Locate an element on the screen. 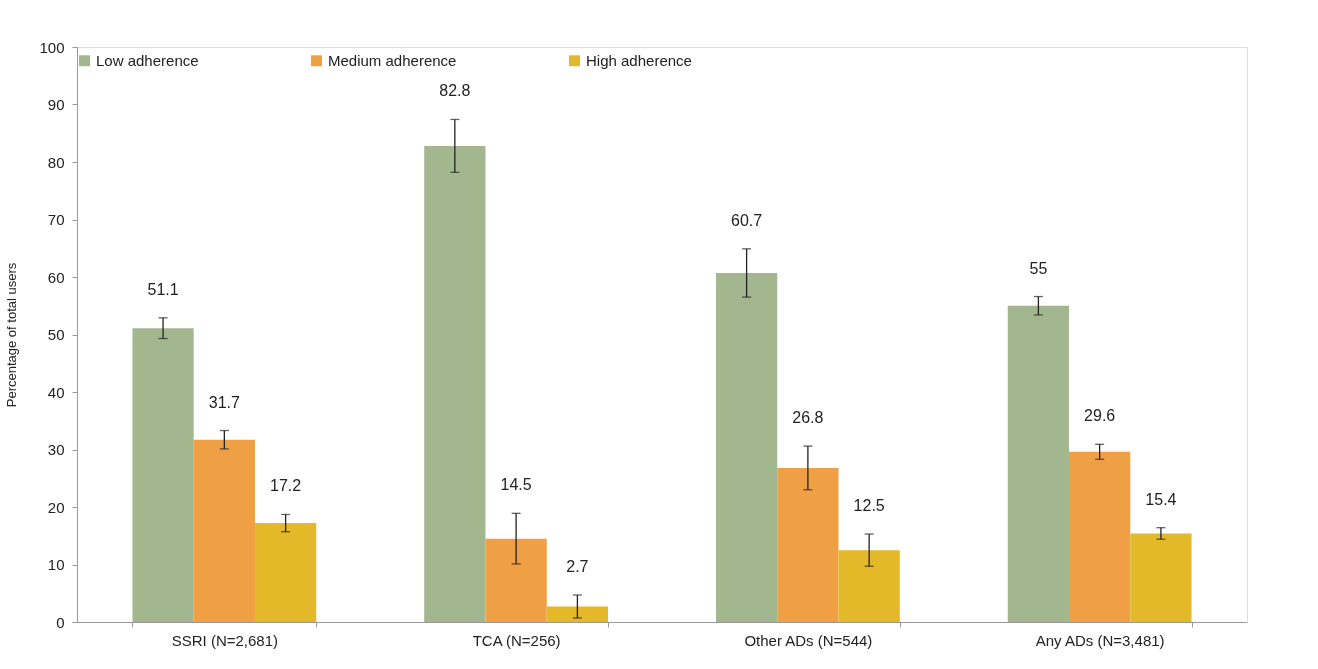 This screenshot has height=669, width=1318. data-label: 55 is located at coordinates (1038, 268).